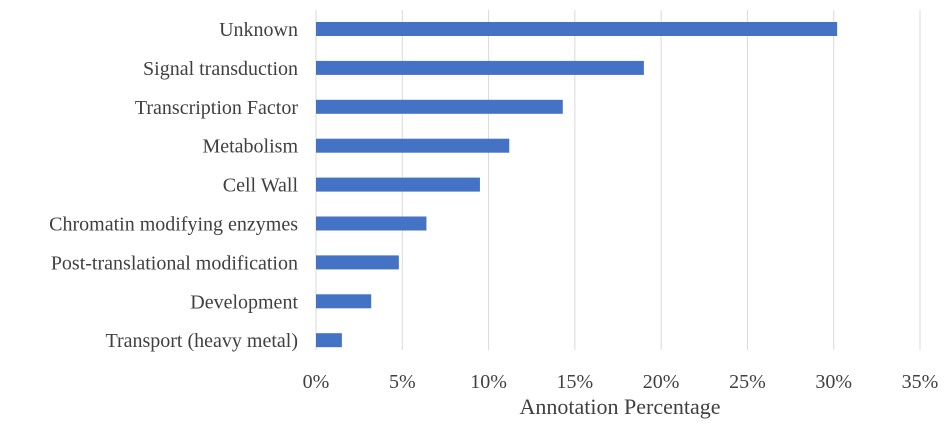 The width and height of the screenshot is (947, 426). What do you see at coordinates (316, 382) in the screenshot?
I see `x-tick-label: 0%` at bounding box center [316, 382].